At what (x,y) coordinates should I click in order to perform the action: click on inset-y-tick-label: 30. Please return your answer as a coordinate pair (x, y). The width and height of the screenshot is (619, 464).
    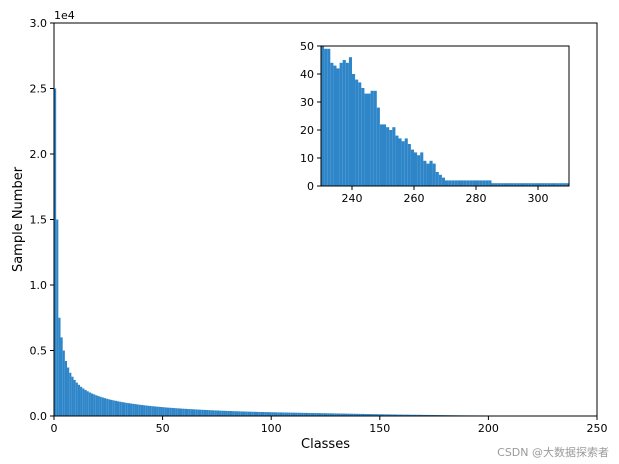
    Looking at the image, I should click on (307, 102).